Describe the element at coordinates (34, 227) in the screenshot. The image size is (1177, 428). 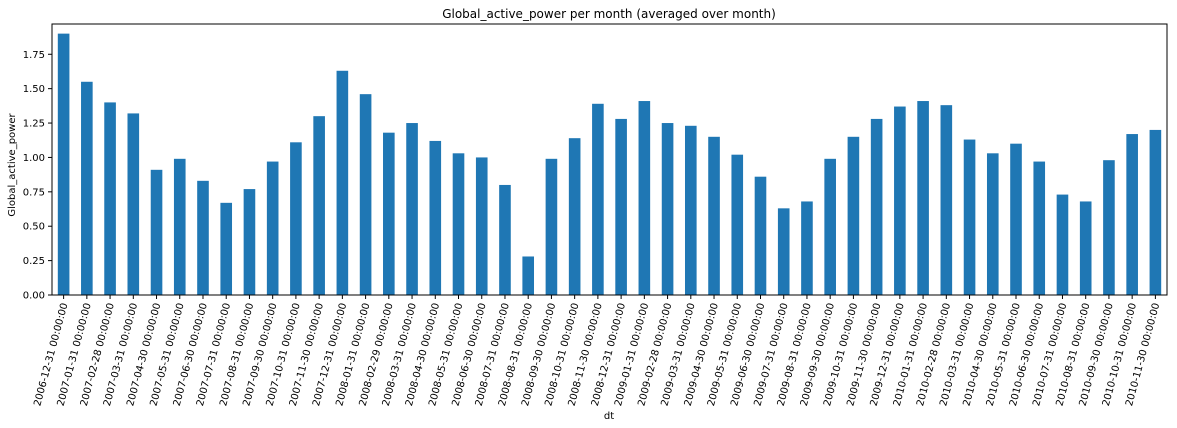
I see `y-tick-label-2: 0.50` at that location.